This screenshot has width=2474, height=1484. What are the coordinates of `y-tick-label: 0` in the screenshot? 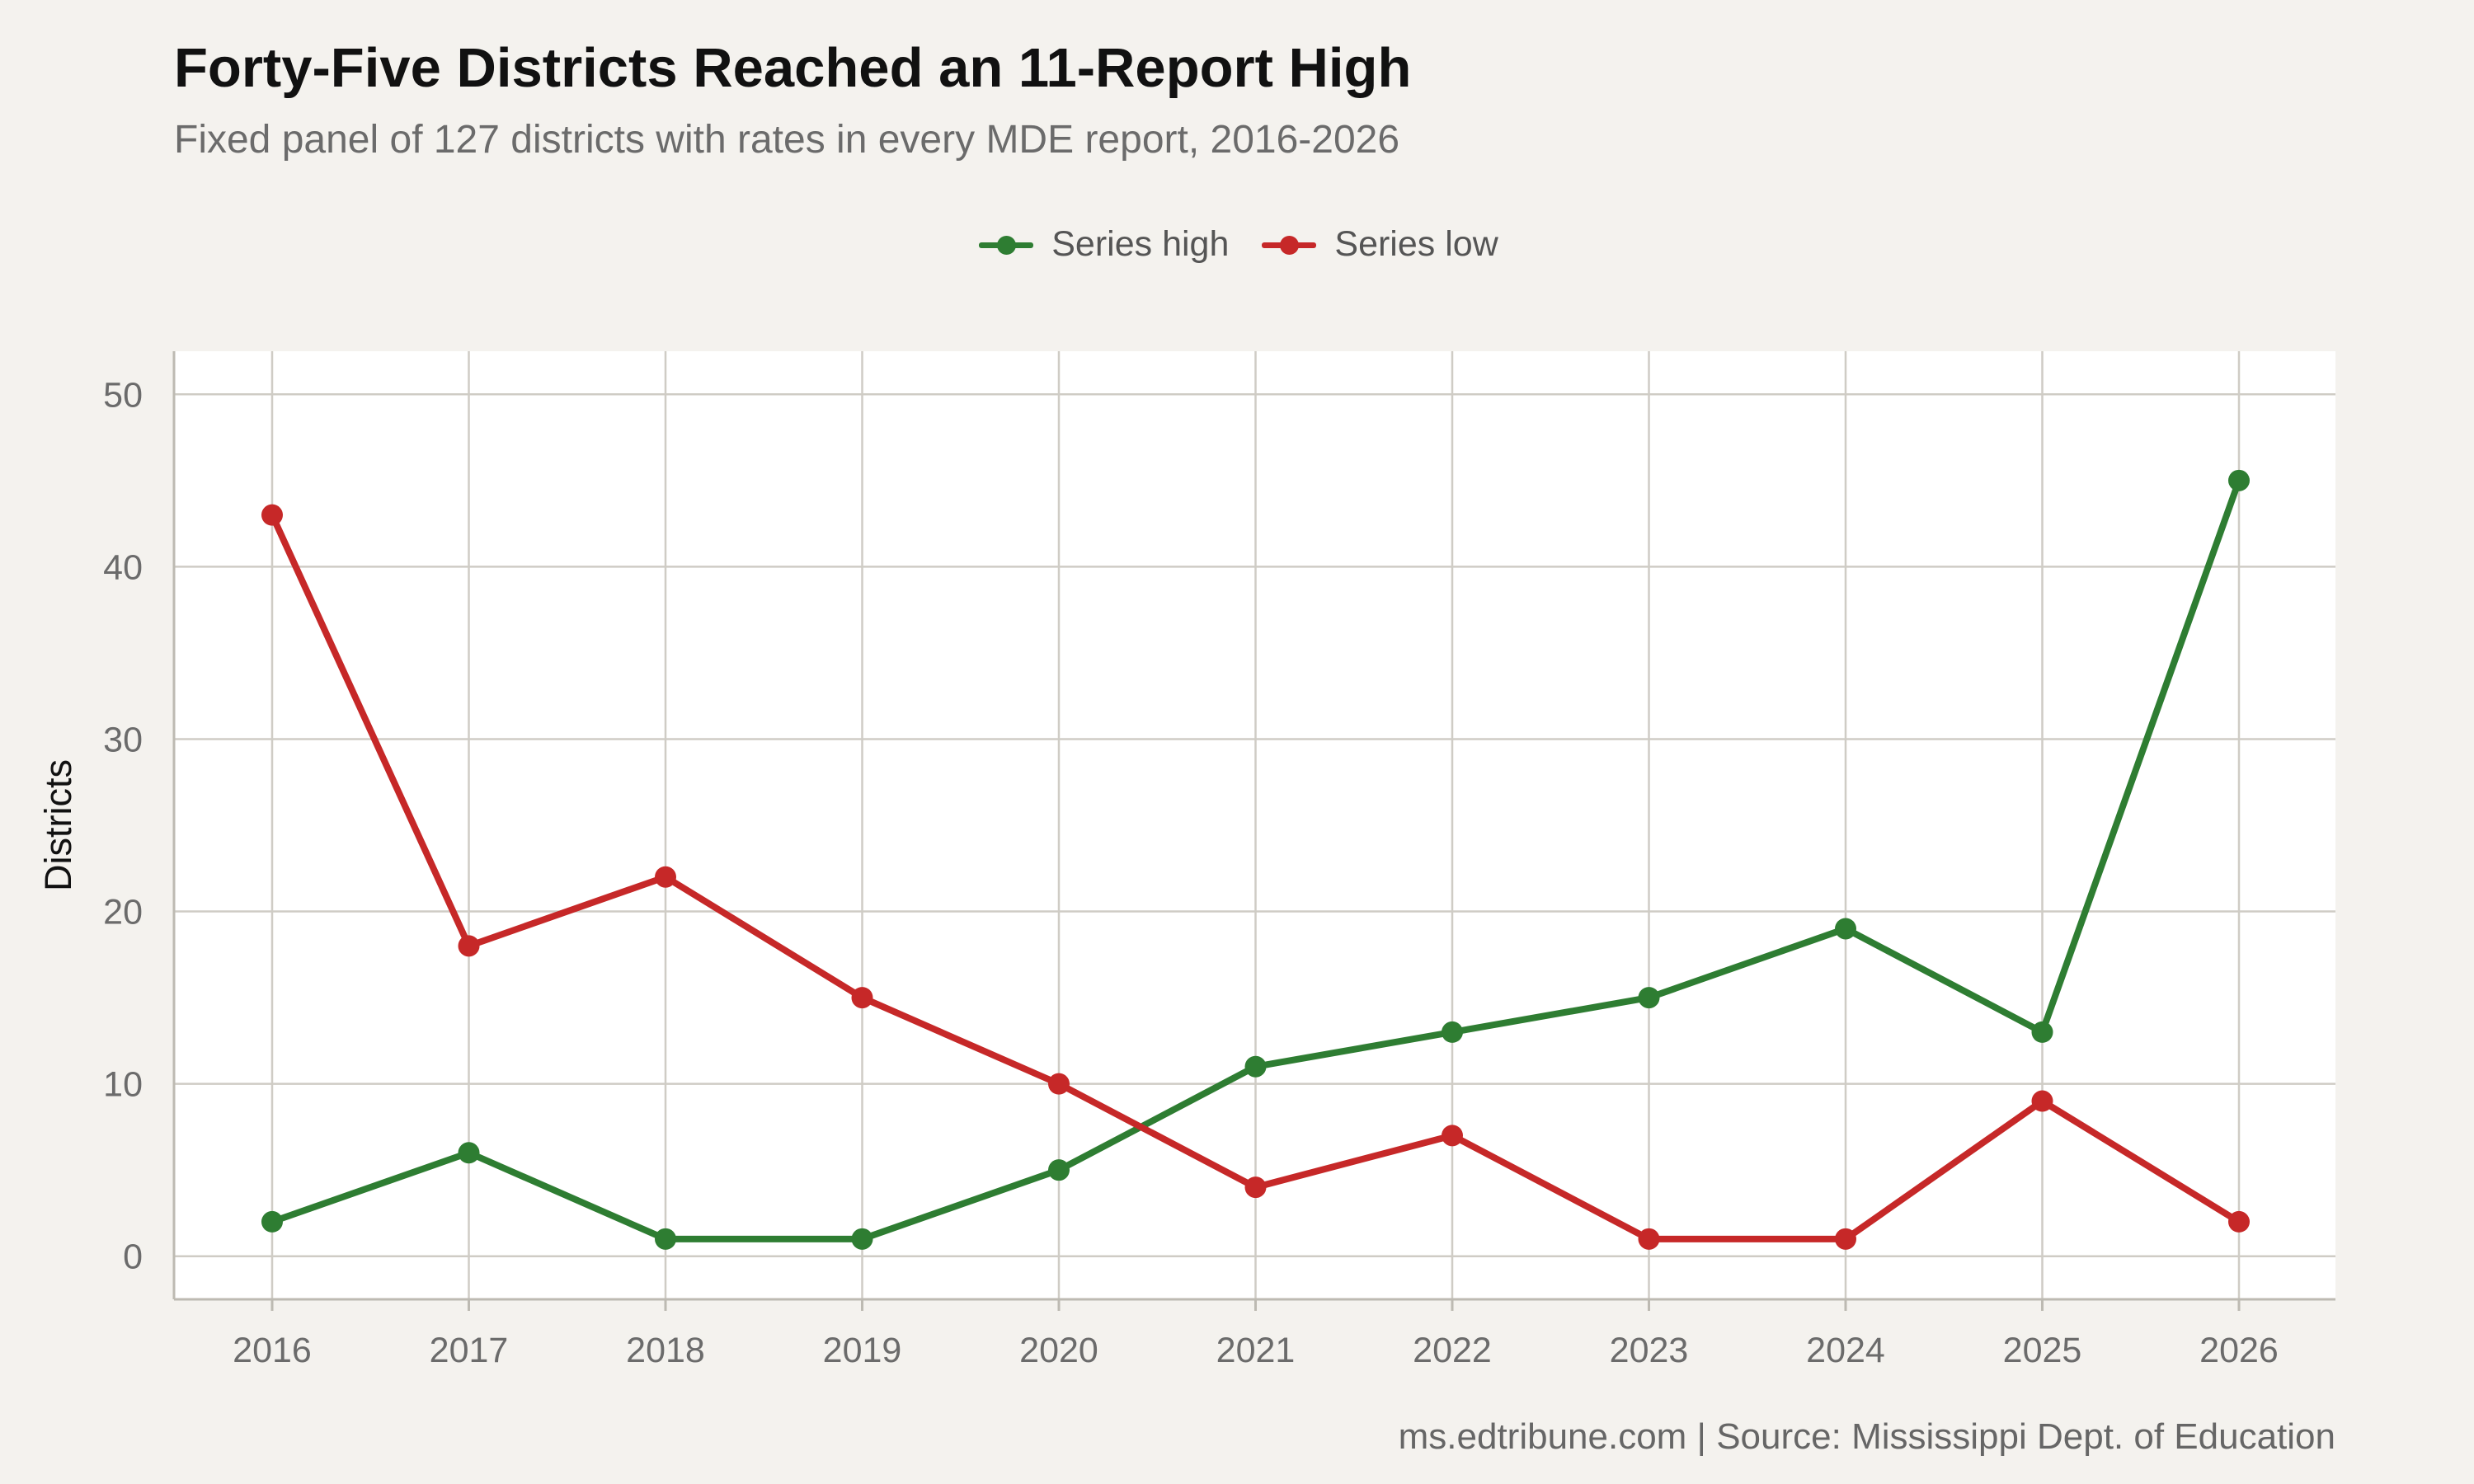 It's located at (133, 1257).